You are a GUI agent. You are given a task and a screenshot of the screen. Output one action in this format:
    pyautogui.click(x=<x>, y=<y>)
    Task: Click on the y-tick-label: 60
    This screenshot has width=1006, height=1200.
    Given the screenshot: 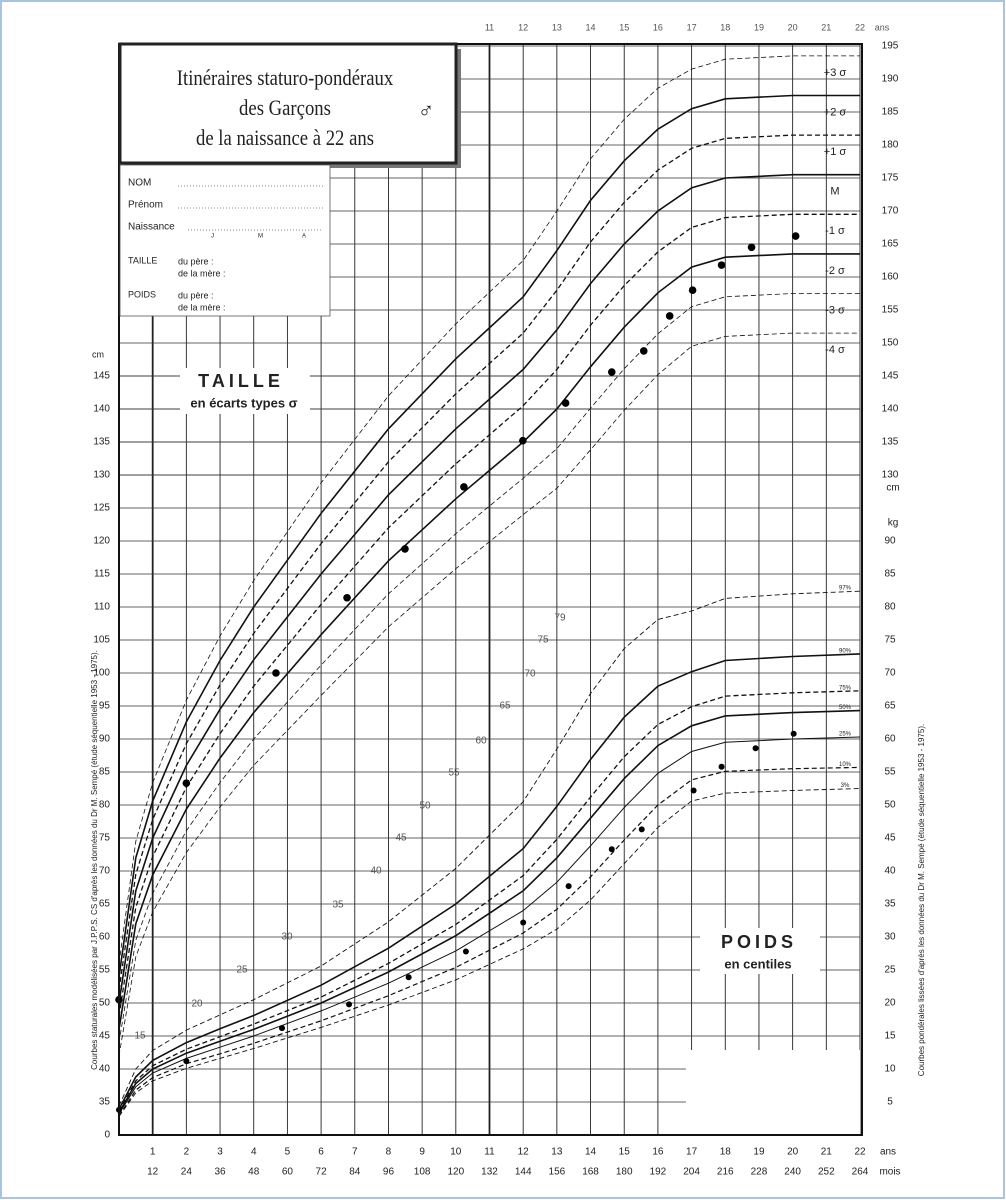 What is the action you would take?
    pyautogui.click(x=105, y=937)
    